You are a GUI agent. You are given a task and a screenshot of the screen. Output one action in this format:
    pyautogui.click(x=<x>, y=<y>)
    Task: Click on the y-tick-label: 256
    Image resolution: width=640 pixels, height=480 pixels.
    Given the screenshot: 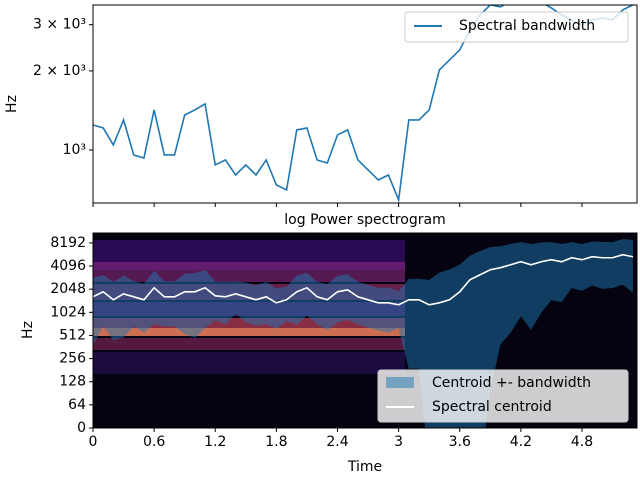 What is the action you would take?
    pyautogui.click(x=72, y=359)
    